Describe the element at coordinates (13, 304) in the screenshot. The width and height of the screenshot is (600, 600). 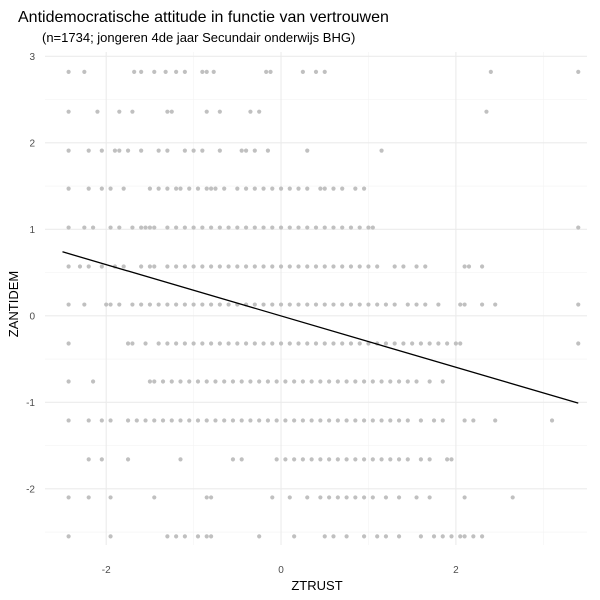
I see `y-axis-title: ZANTIDEM` at that location.